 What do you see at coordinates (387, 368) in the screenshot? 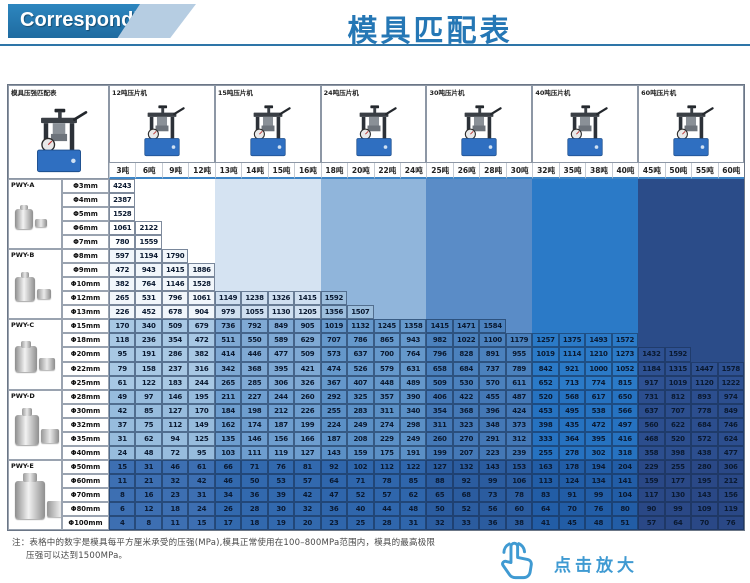
I see `pressure-cell: 579` at bounding box center [387, 368].